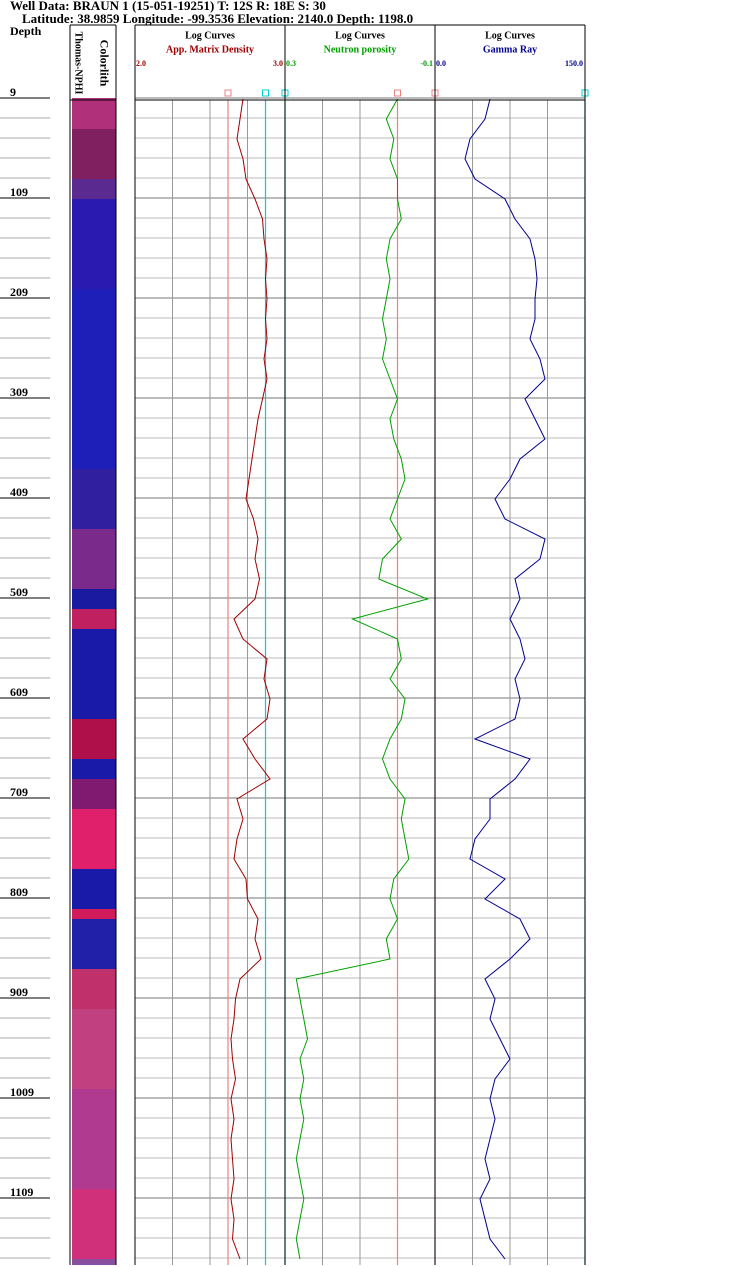  What do you see at coordinates (19, 192) in the screenshot?
I see `depth-tick-label: 109` at bounding box center [19, 192].